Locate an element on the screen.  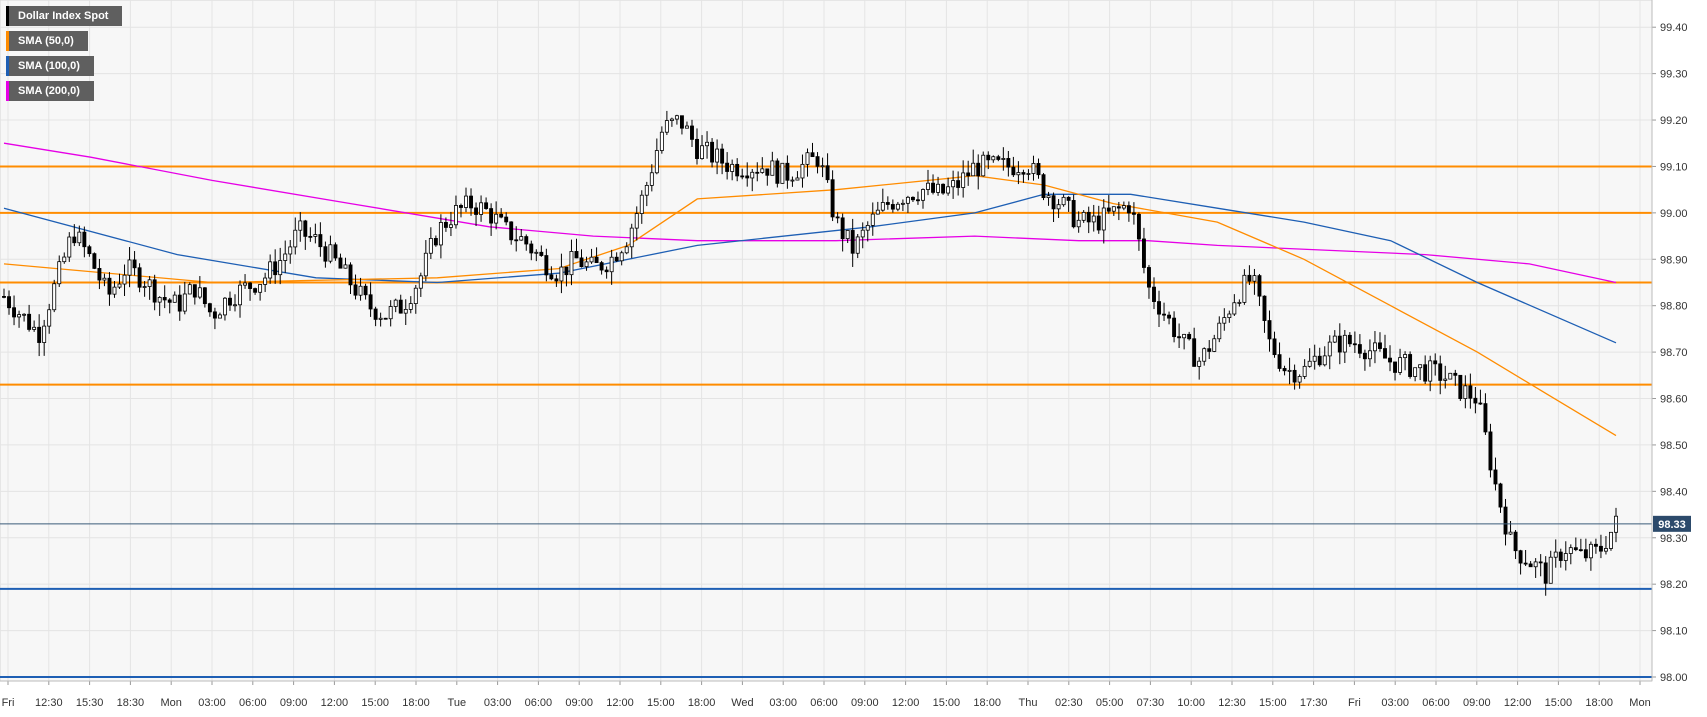
legend-item-sma-100: SMA (100,0) is located at coordinates (50, 66).